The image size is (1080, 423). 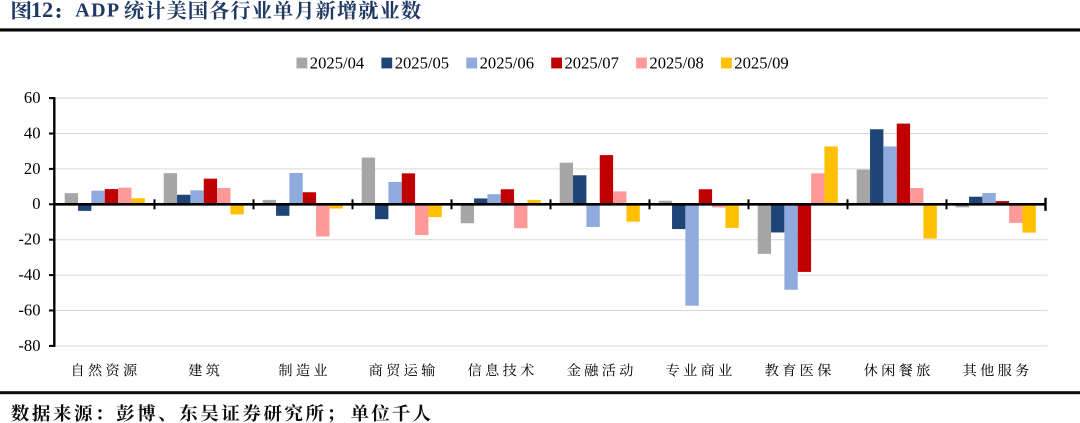 I want to click on svg-text: -40, so click(x=29, y=274).